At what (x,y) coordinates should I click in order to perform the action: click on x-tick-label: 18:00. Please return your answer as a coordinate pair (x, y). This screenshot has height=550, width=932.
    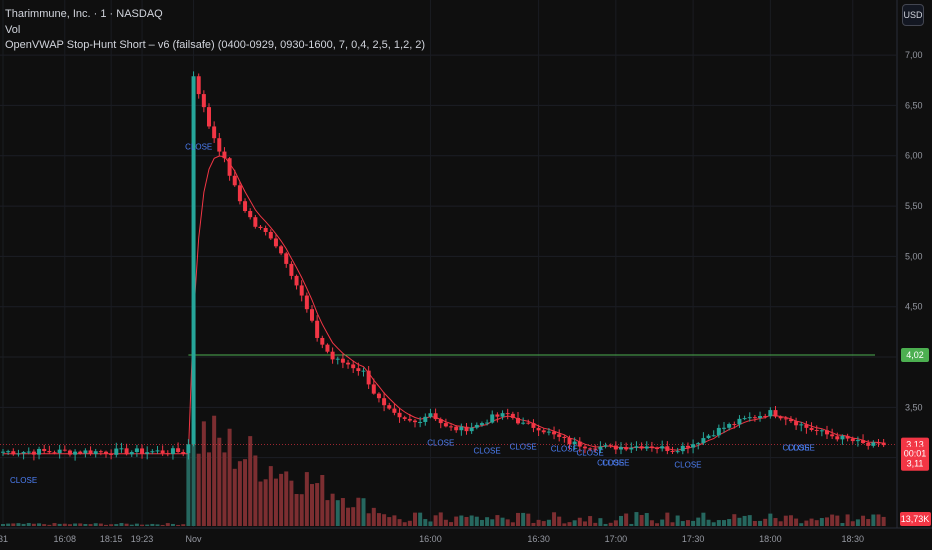
    Looking at the image, I should click on (770, 539).